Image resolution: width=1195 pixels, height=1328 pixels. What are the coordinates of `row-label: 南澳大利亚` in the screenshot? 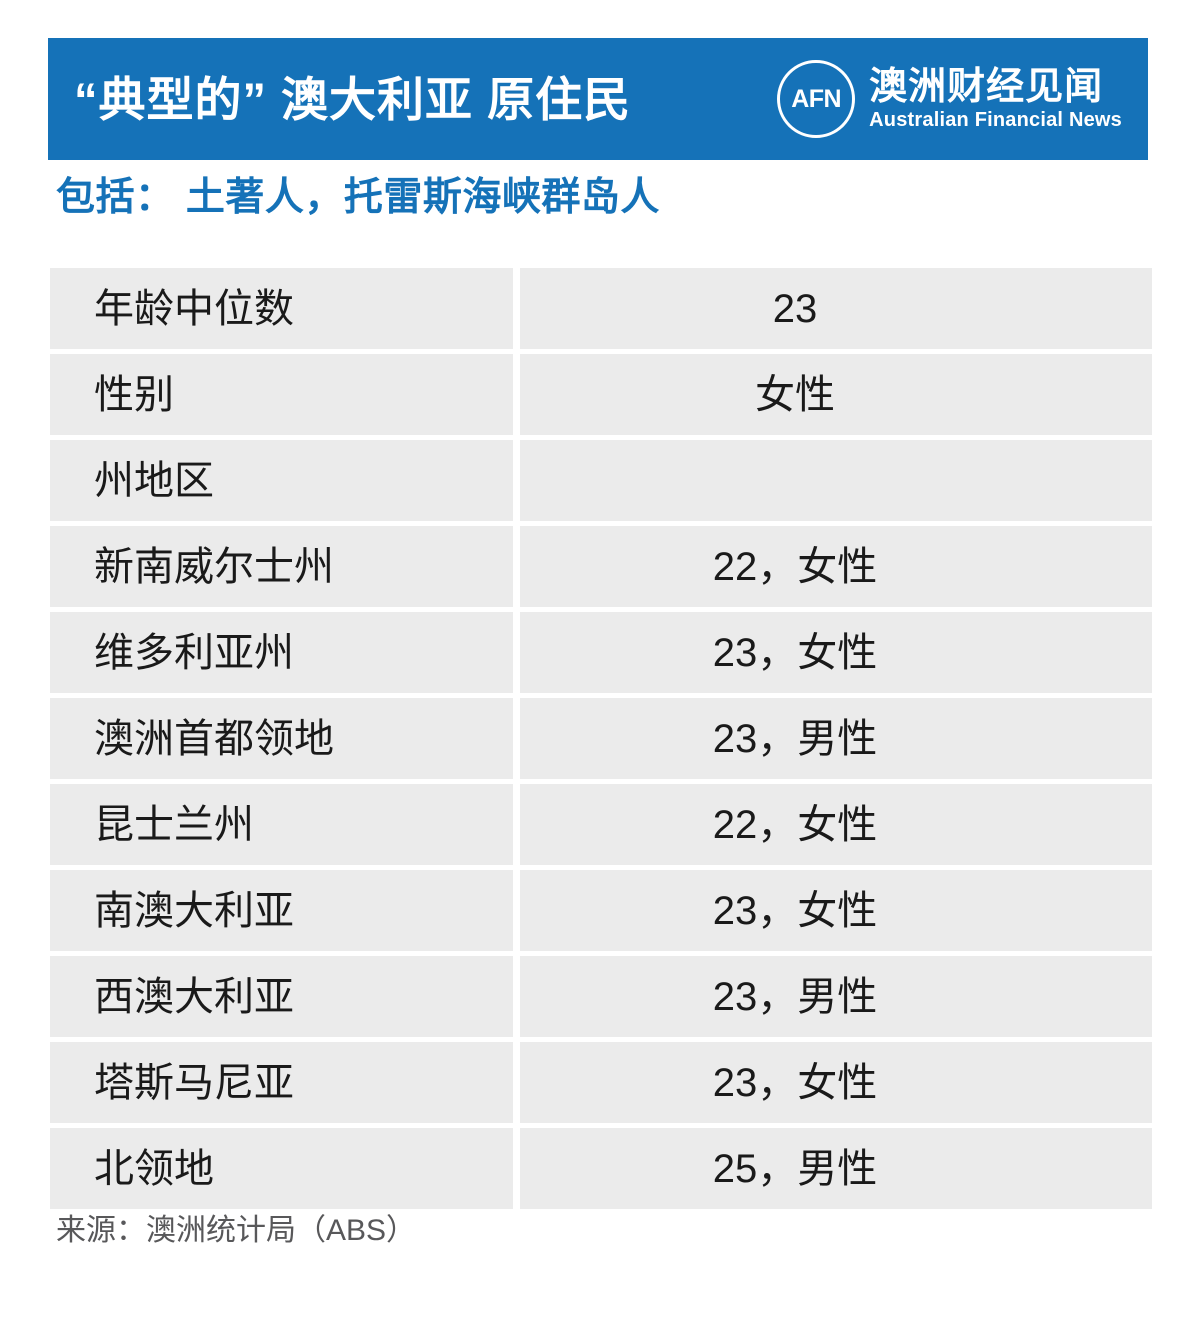 It's located at (194, 910).